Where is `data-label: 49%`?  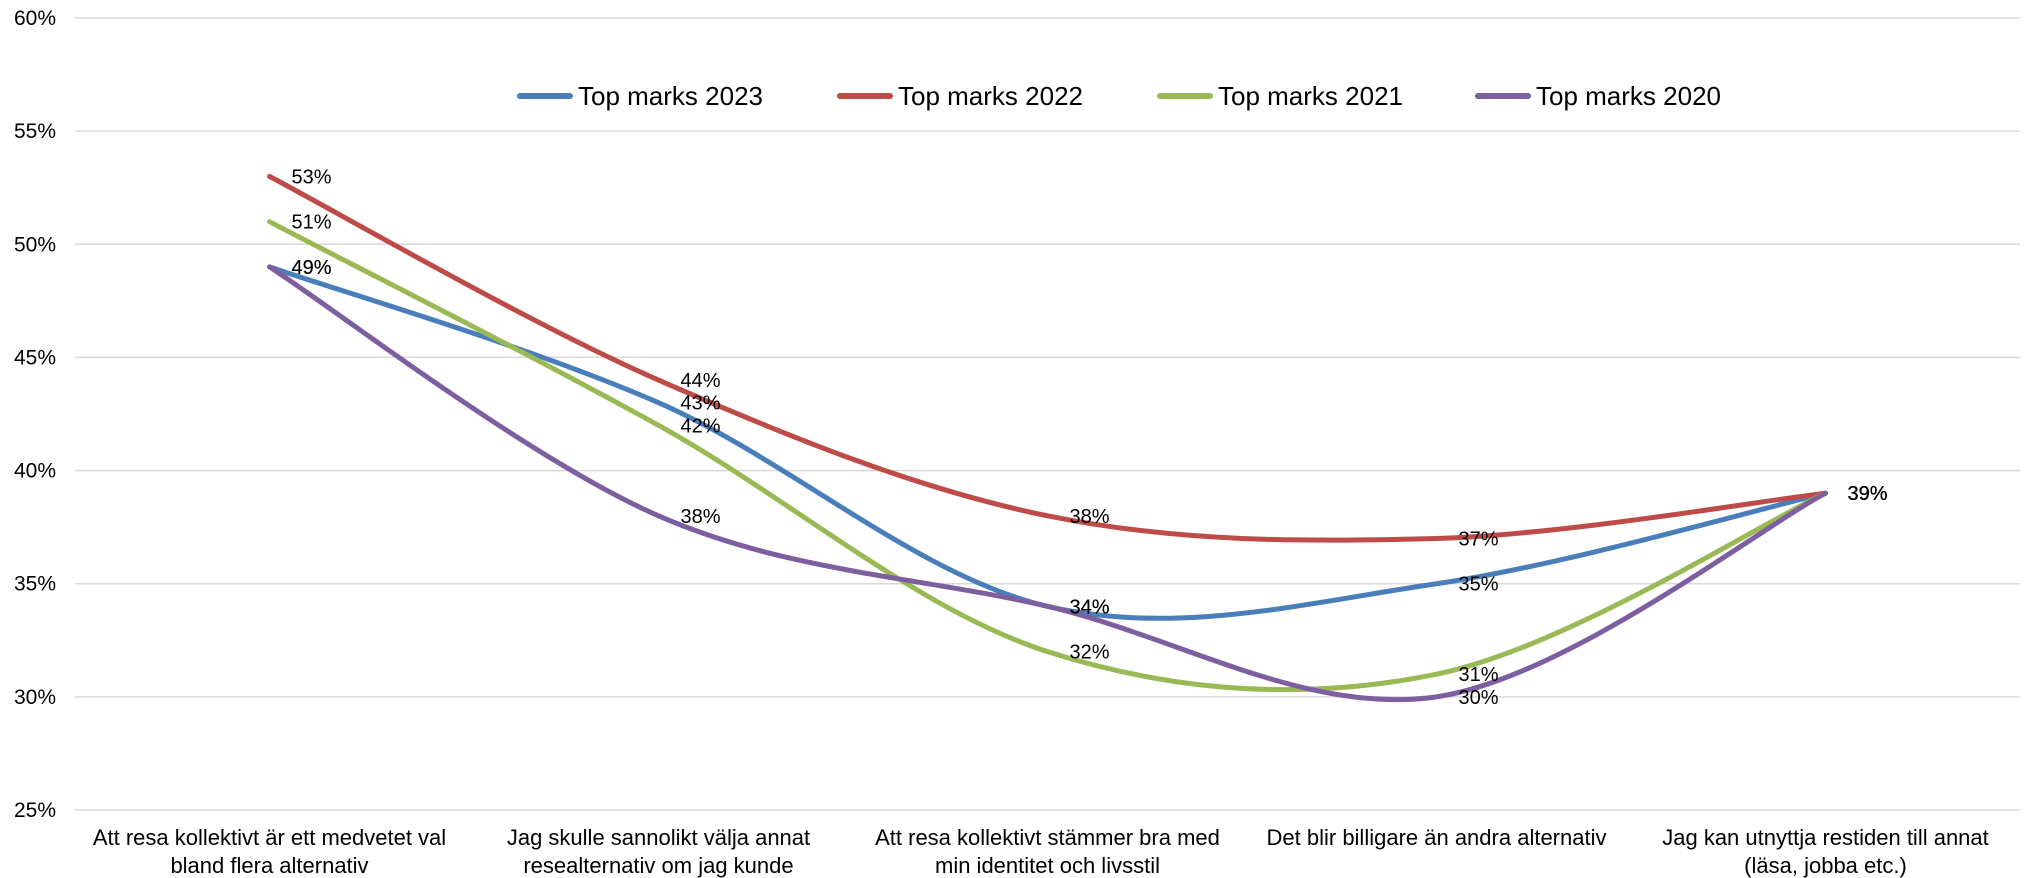 data-label: 49% is located at coordinates (312, 268).